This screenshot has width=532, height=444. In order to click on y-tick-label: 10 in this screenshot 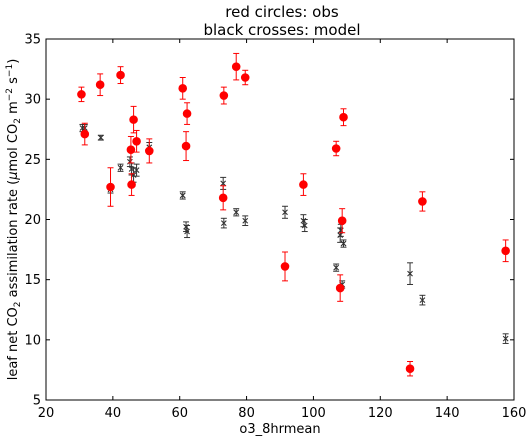, I will do `click(32, 340)`.